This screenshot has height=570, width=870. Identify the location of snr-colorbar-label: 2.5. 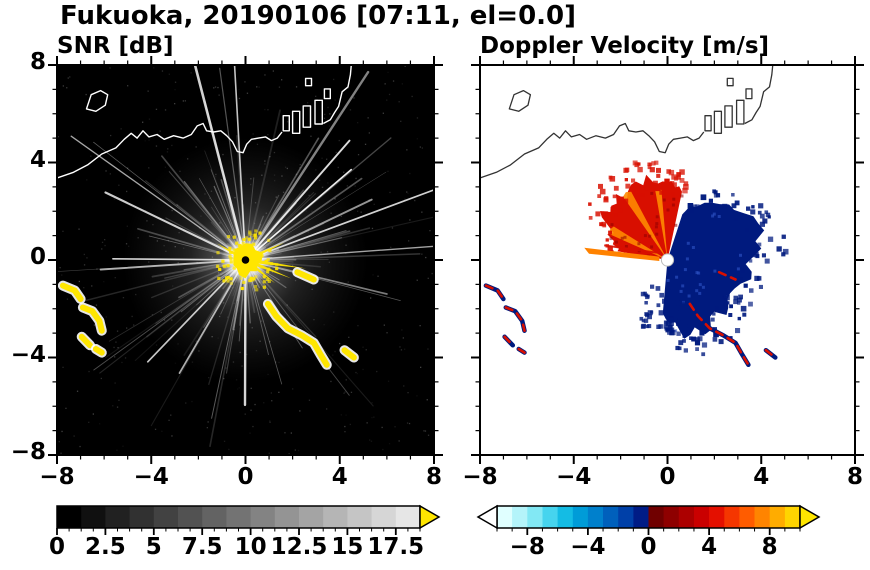
(105, 547).